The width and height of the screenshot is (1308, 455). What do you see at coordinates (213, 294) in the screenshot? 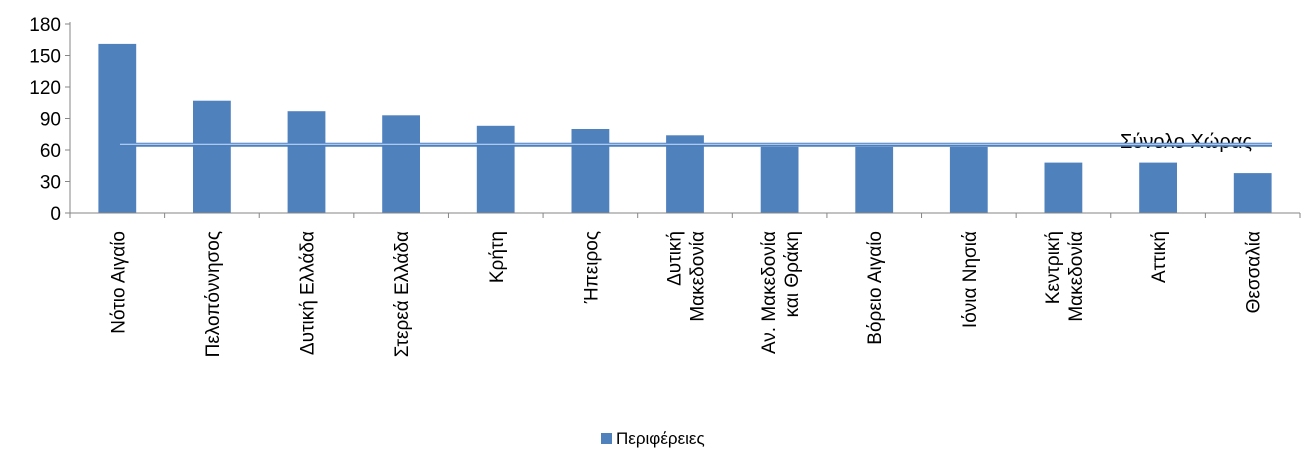
I see `x-category-label: Πελοπόννησος` at bounding box center [213, 294].